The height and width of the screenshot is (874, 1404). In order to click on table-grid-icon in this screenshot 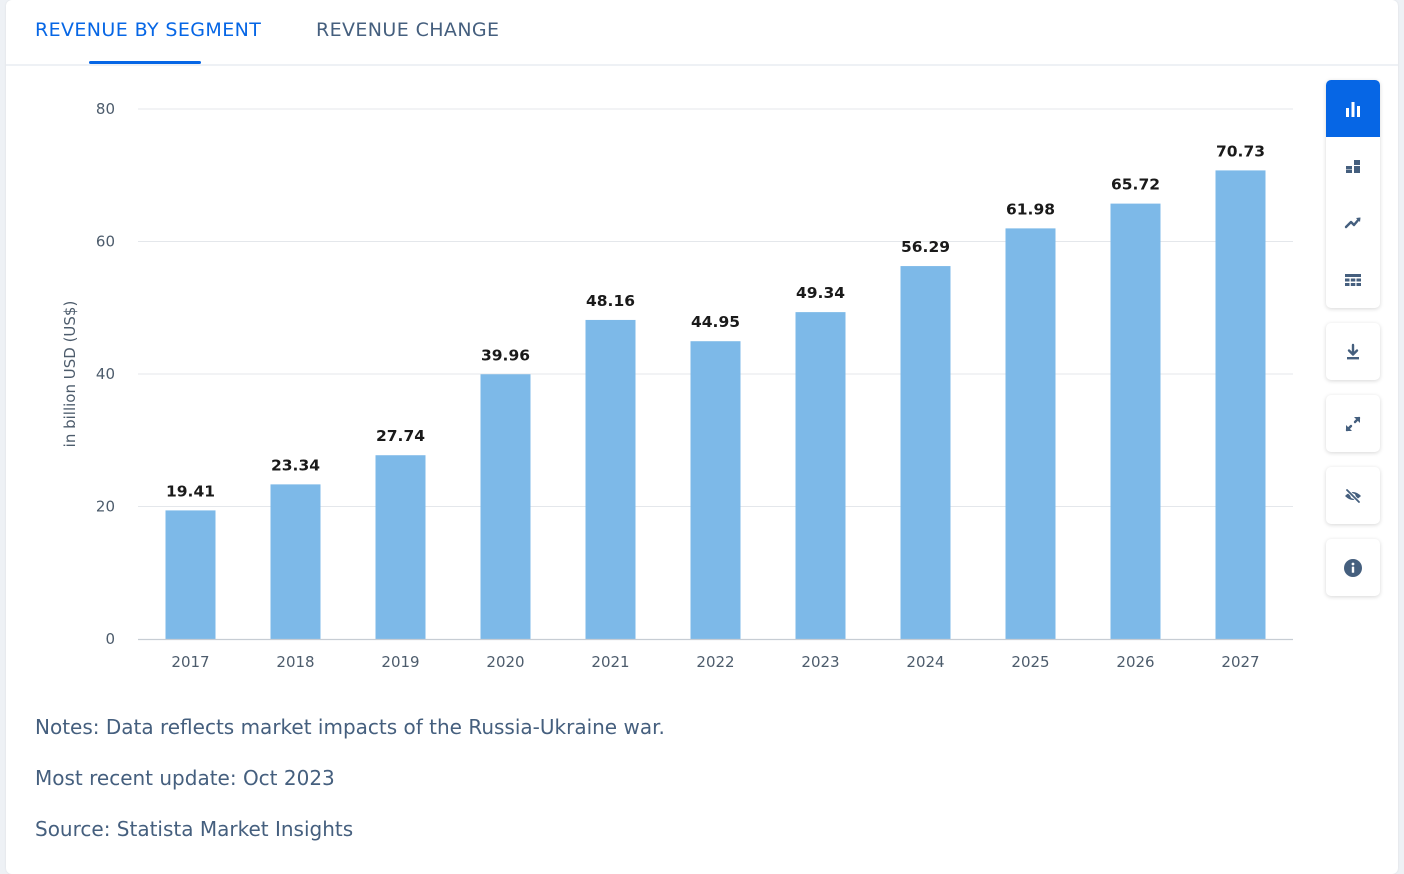, I will do `click(1353, 279)`.